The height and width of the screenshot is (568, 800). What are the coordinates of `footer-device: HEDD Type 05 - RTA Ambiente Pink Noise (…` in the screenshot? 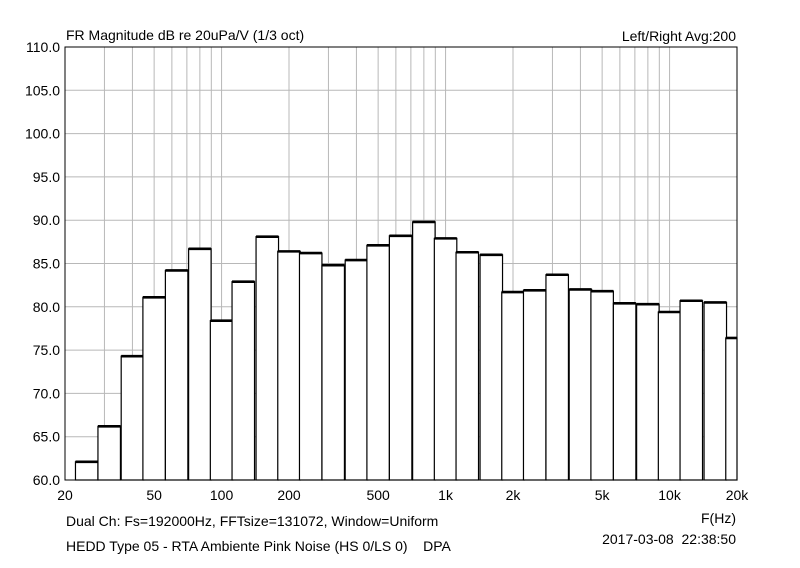 It's located at (259, 546).